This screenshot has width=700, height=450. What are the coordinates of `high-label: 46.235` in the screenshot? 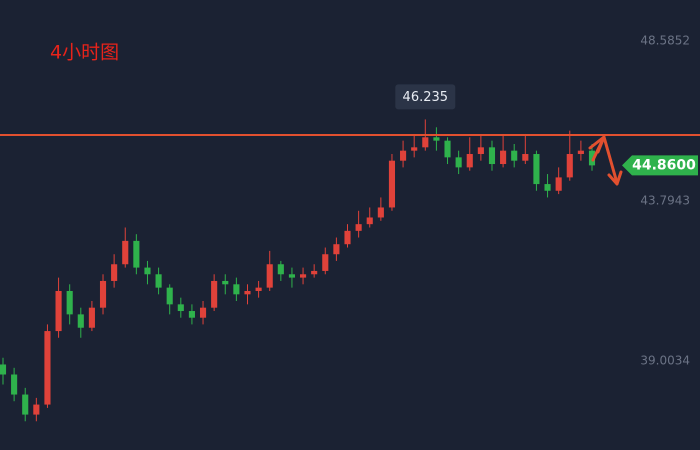 It's located at (426, 97).